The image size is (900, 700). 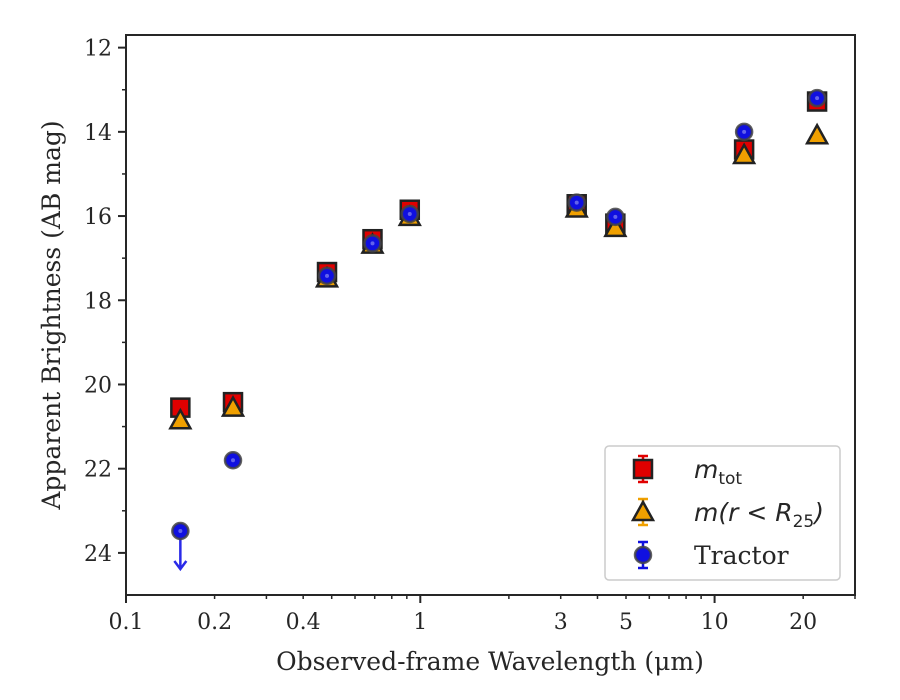 What do you see at coordinates (98, 217) in the screenshot?
I see `y-tick-label: 16` at bounding box center [98, 217].